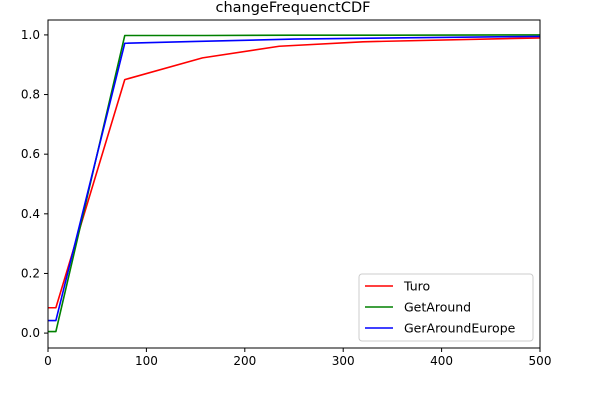  What do you see at coordinates (441, 361) in the screenshot?
I see `x-tick-label: 400` at bounding box center [441, 361].